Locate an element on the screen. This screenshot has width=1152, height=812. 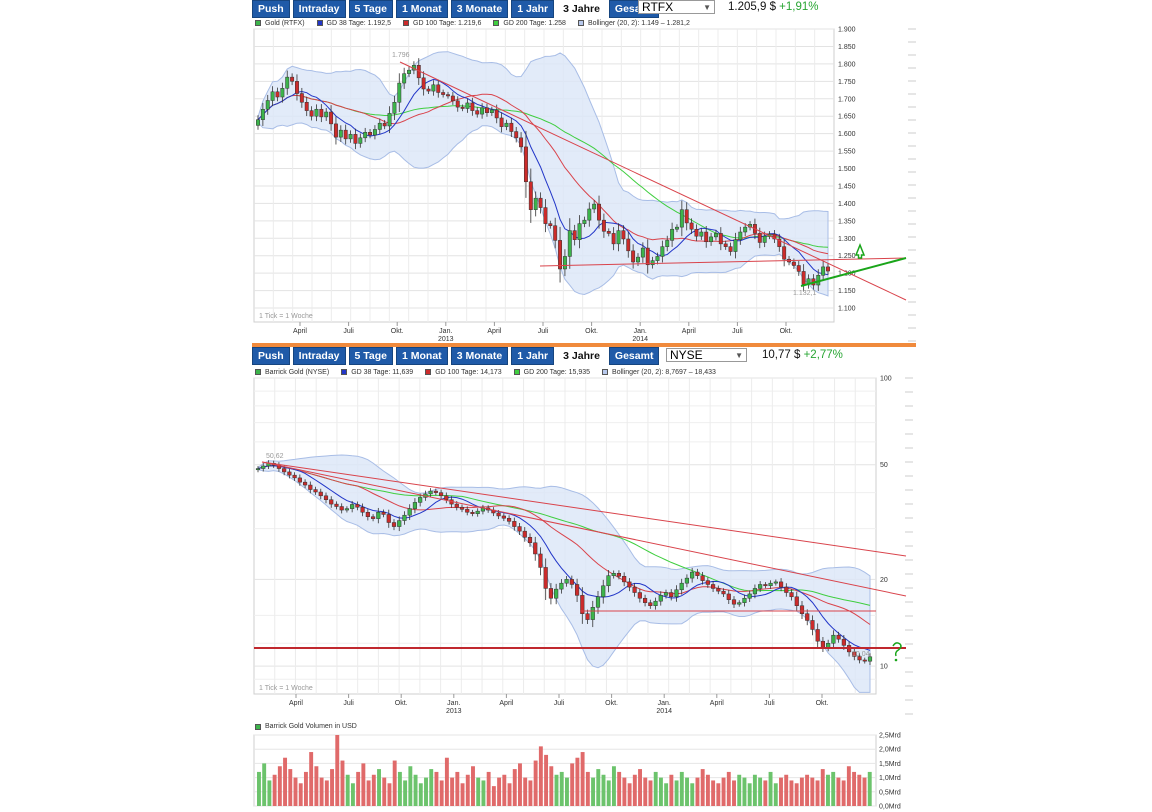
barrick-button-gesamt: Gesamt is located at coordinates (634, 356).